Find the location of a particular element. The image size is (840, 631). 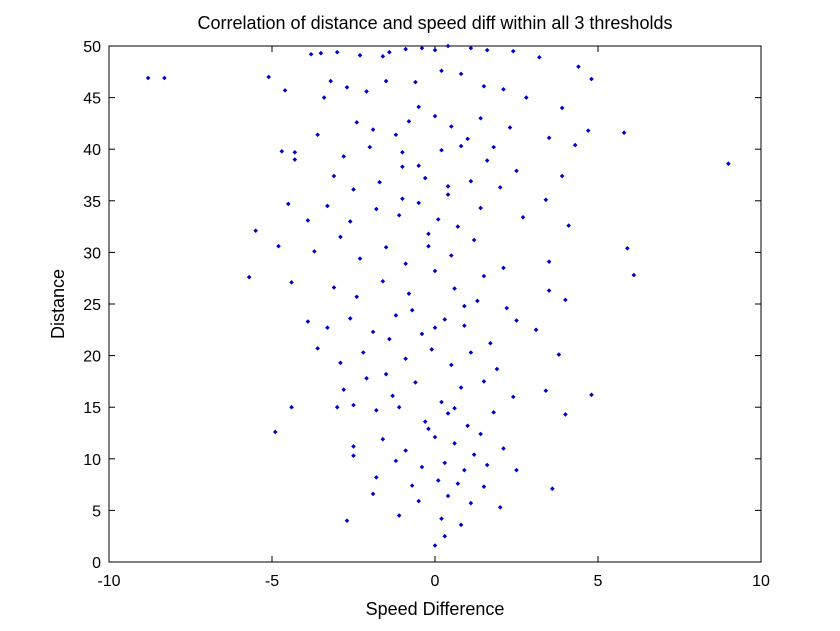

y-tick-label: 20 is located at coordinates (92, 357).